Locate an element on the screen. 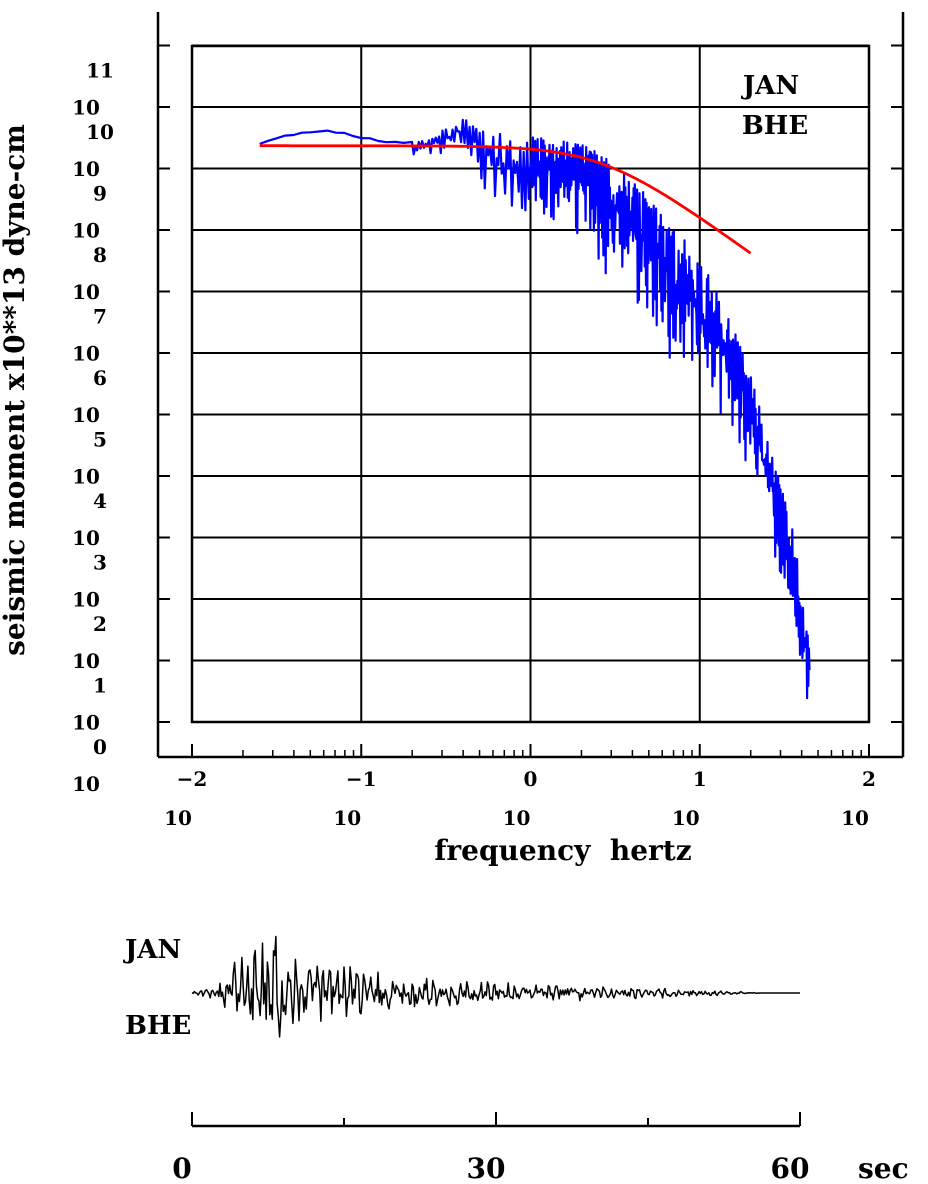  y-tick-exponent: 7 is located at coordinates (100, 317).